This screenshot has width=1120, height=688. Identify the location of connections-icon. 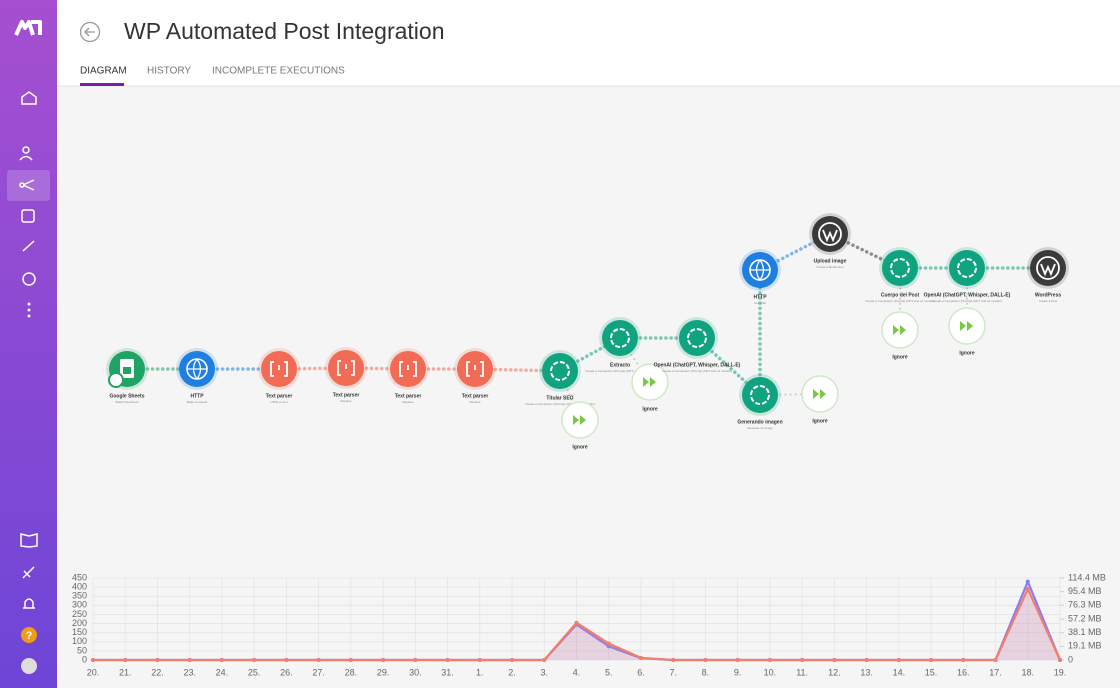
(28, 246).